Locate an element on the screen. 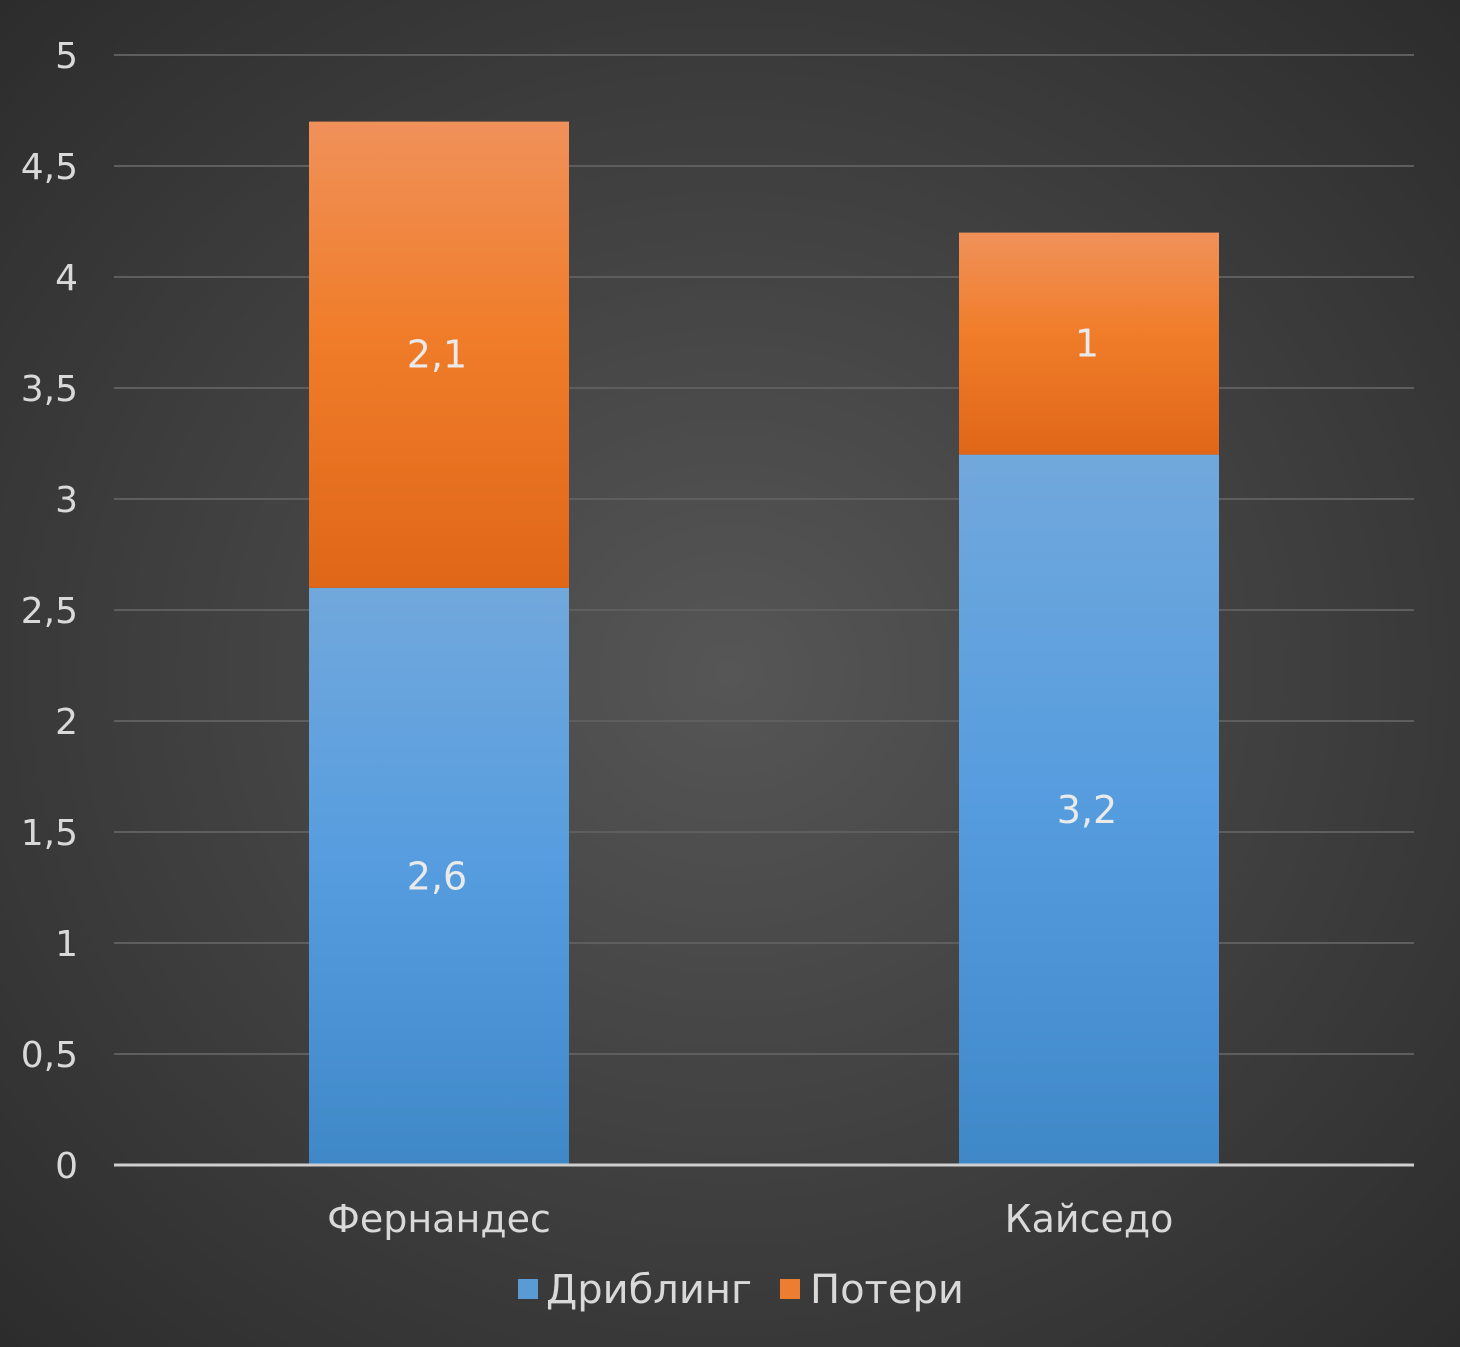  y-tick-label: 5 is located at coordinates (66, 56).